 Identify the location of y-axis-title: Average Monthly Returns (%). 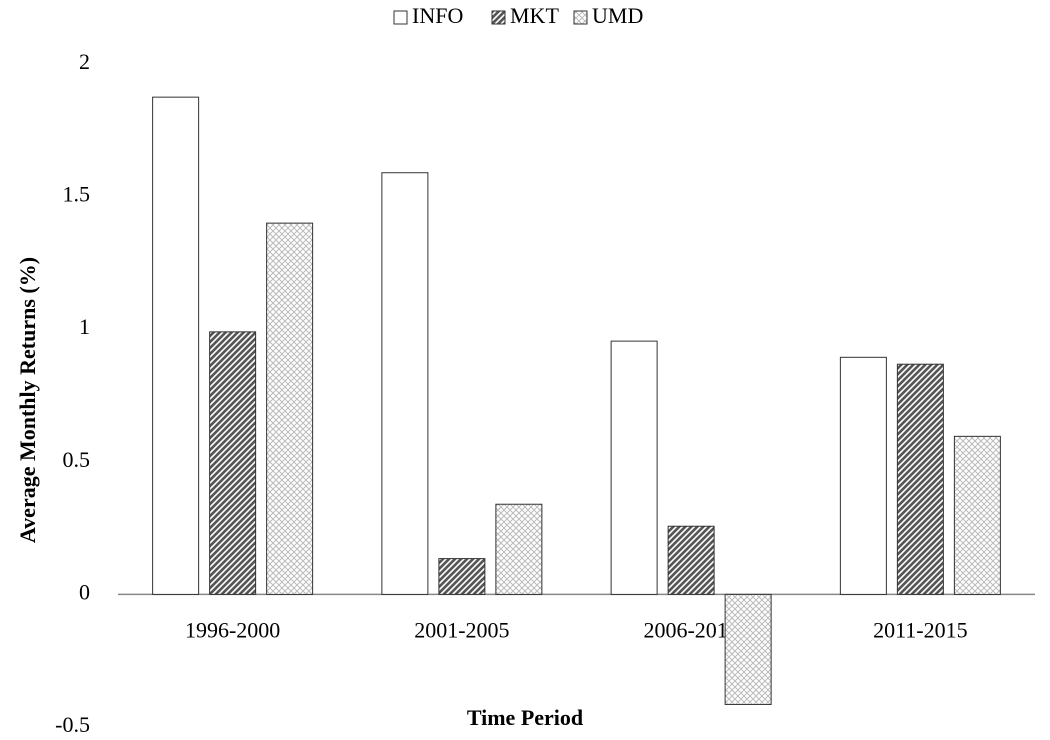
(27, 400).